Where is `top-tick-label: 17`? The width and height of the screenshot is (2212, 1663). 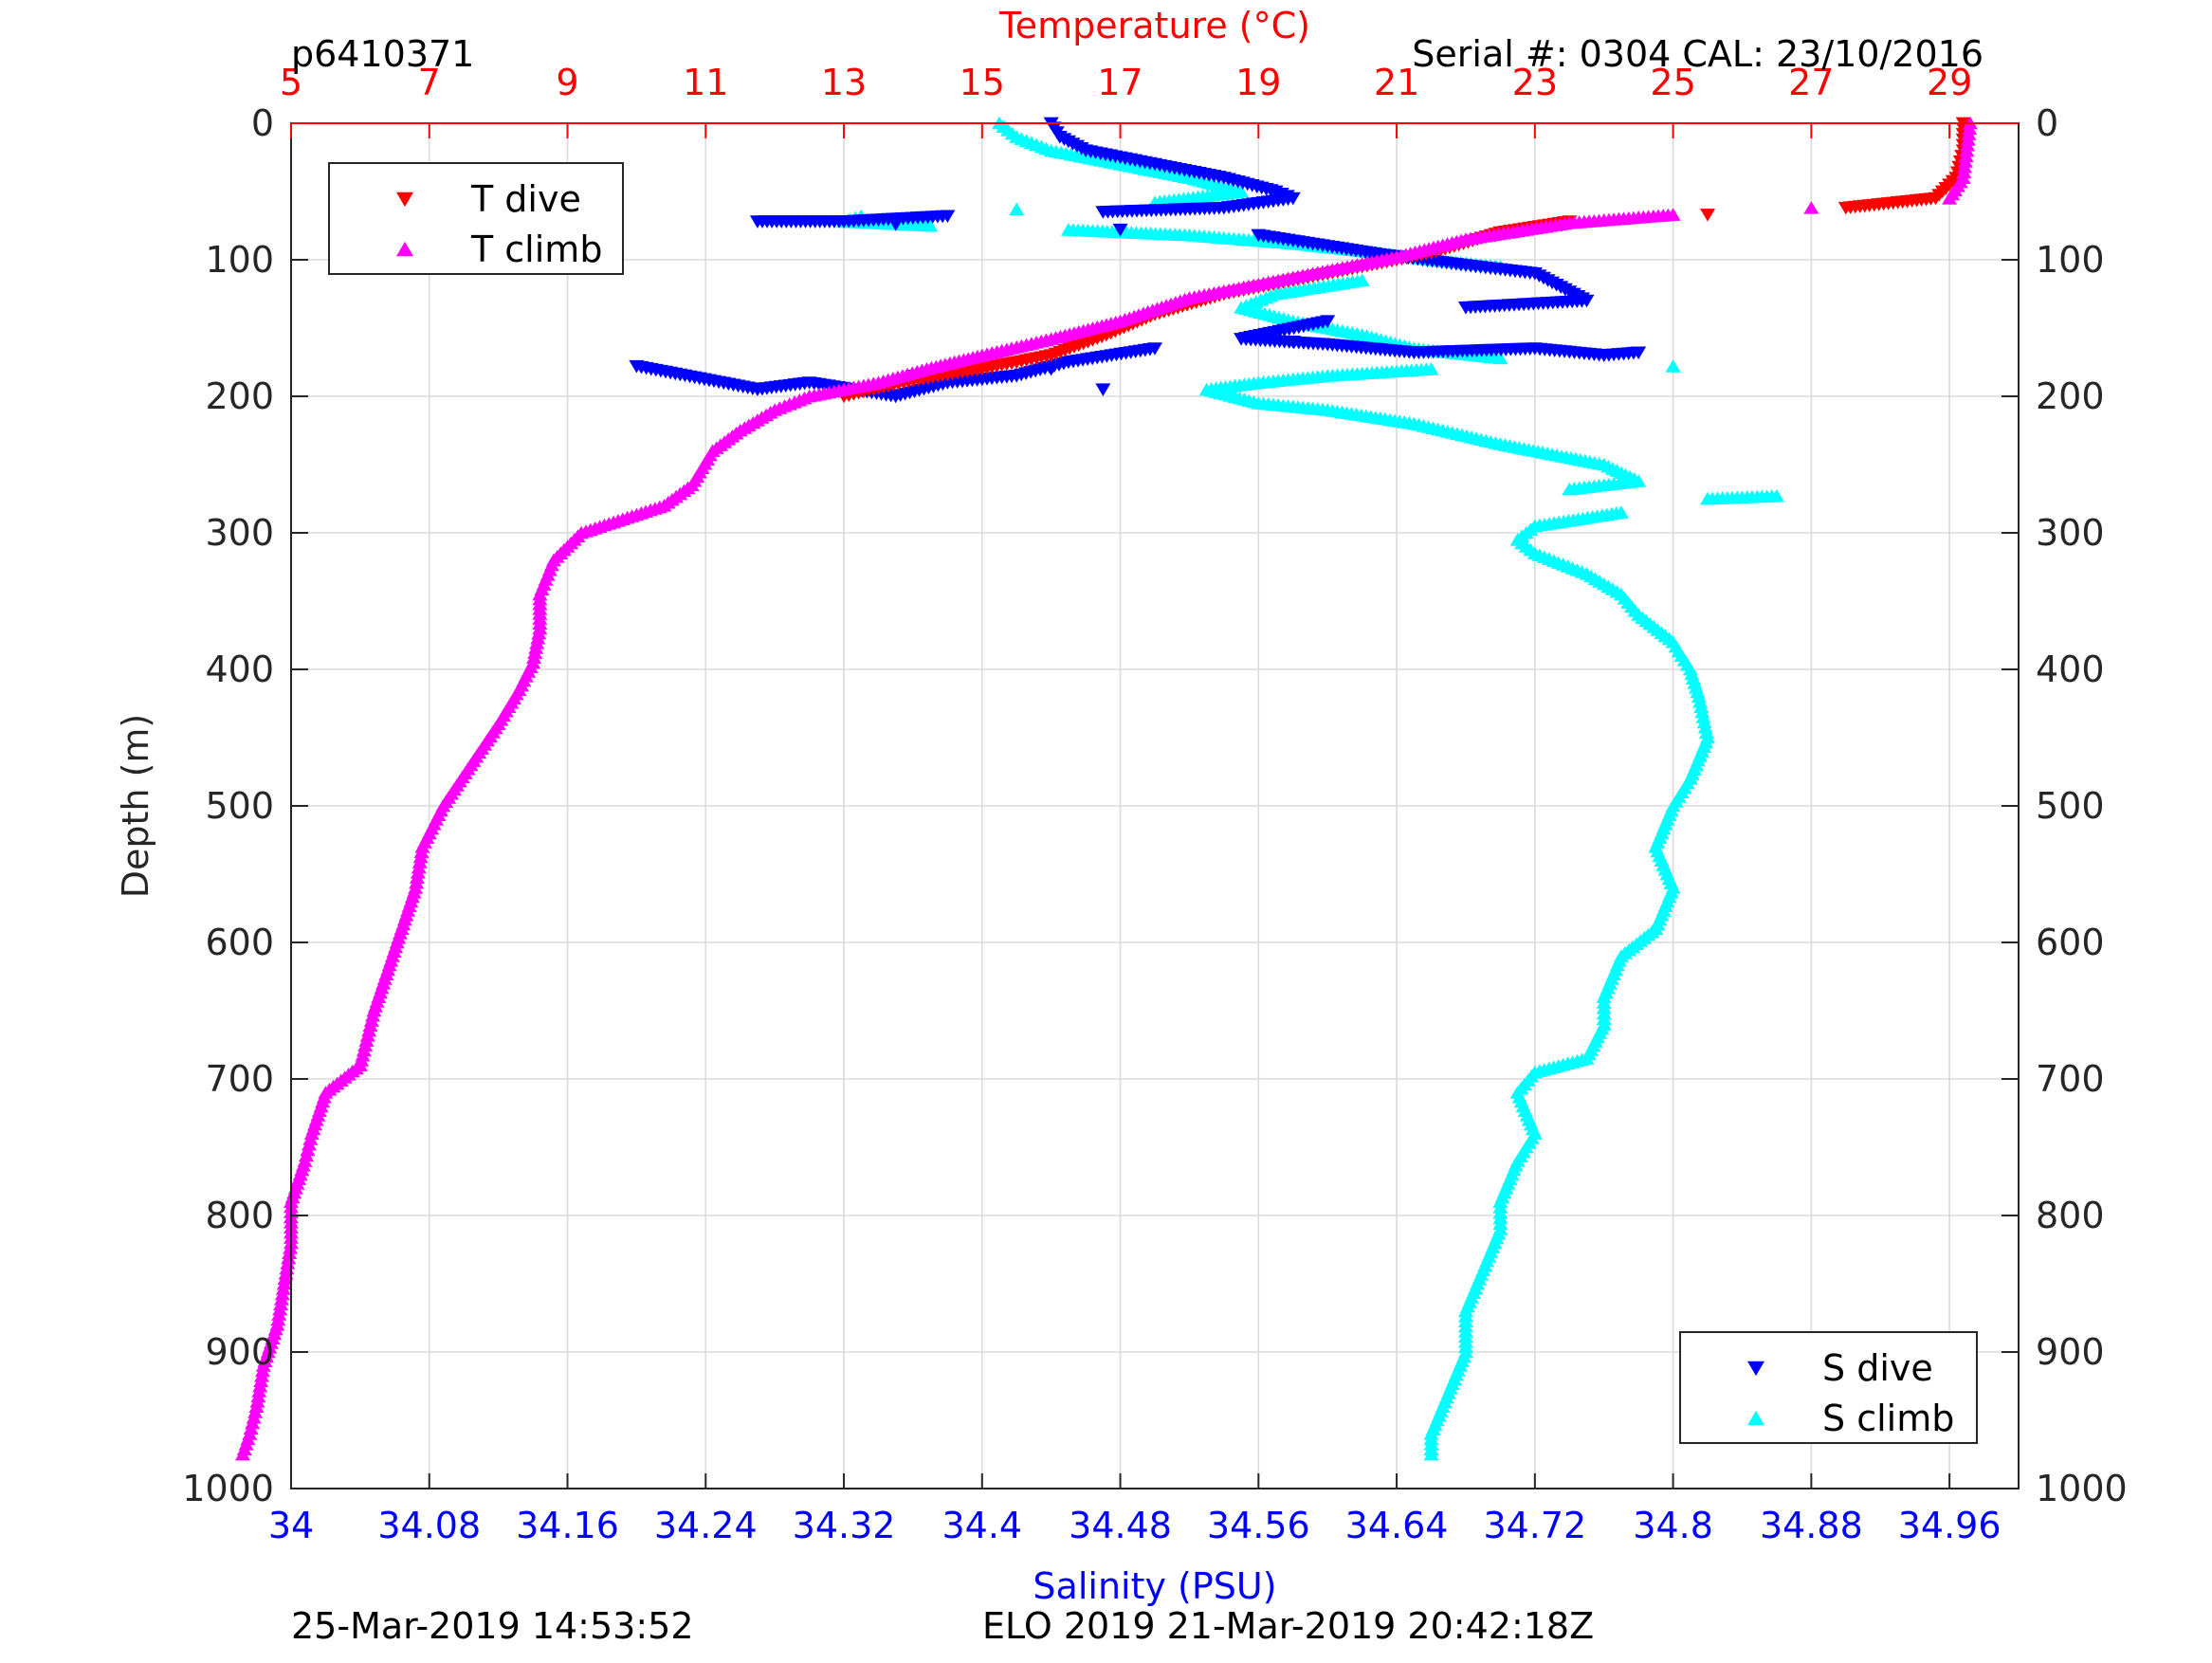 top-tick-label: 17 is located at coordinates (1120, 82).